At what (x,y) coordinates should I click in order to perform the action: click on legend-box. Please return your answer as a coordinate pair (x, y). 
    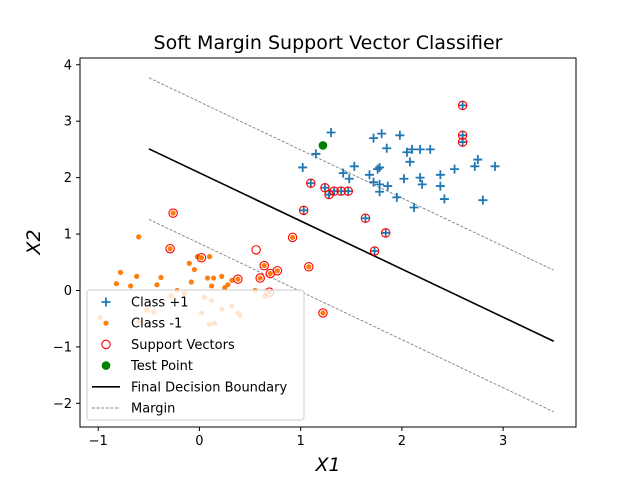
    Looking at the image, I should click on (195, 355).